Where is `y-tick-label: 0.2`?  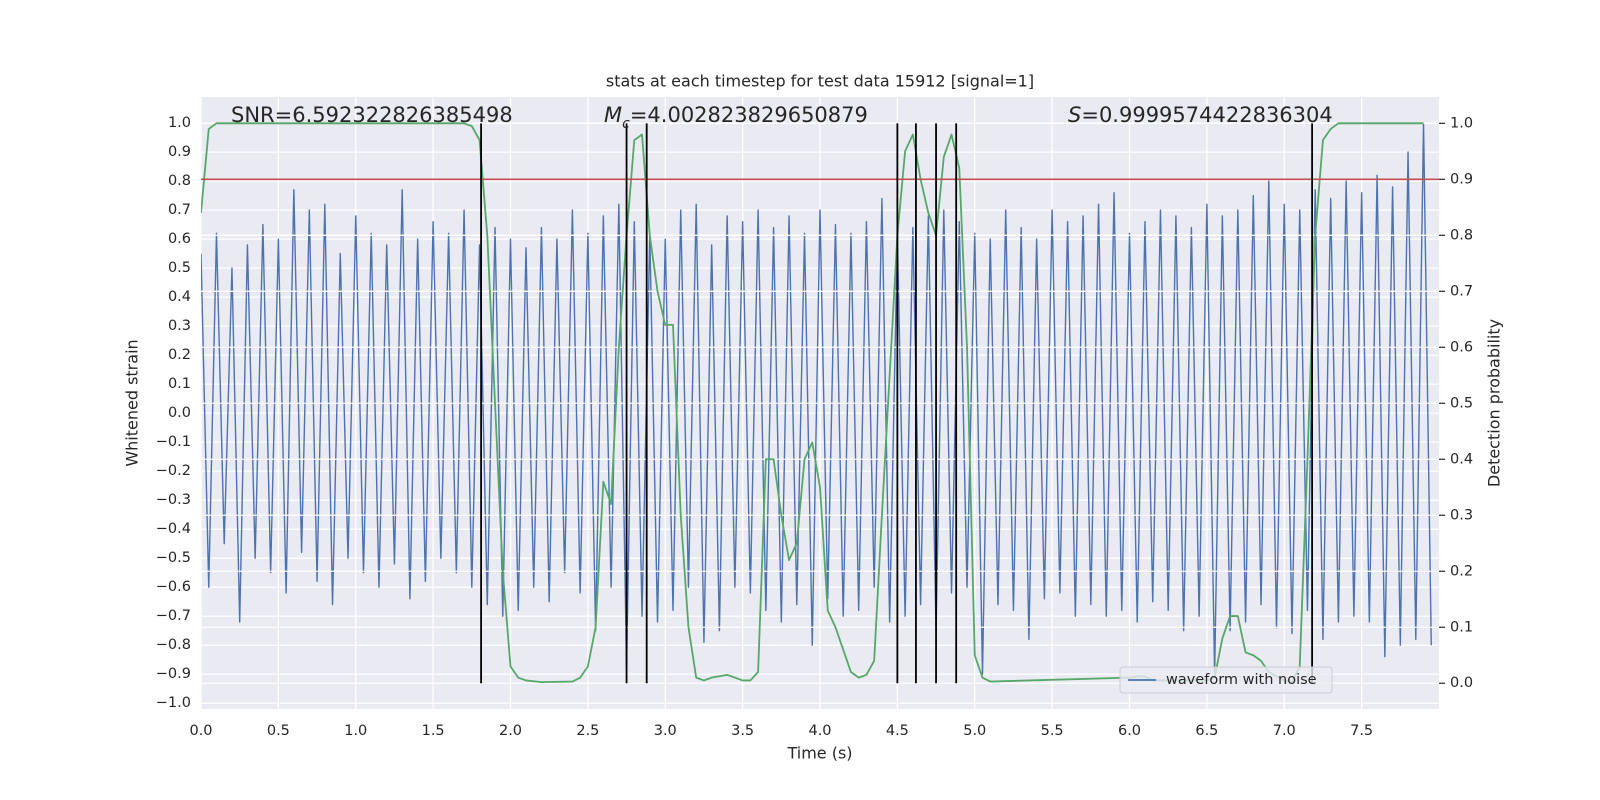
y-tick-label: 0.2 is located at coordinates (179, 355).